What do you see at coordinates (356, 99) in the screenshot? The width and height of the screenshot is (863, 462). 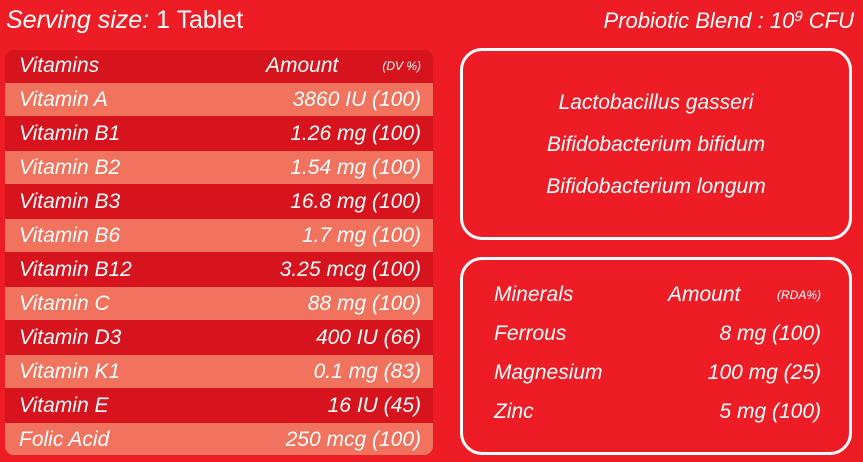 I see `vitamin-amount: 3860 IU (100)` at bounding box center [356, 99].